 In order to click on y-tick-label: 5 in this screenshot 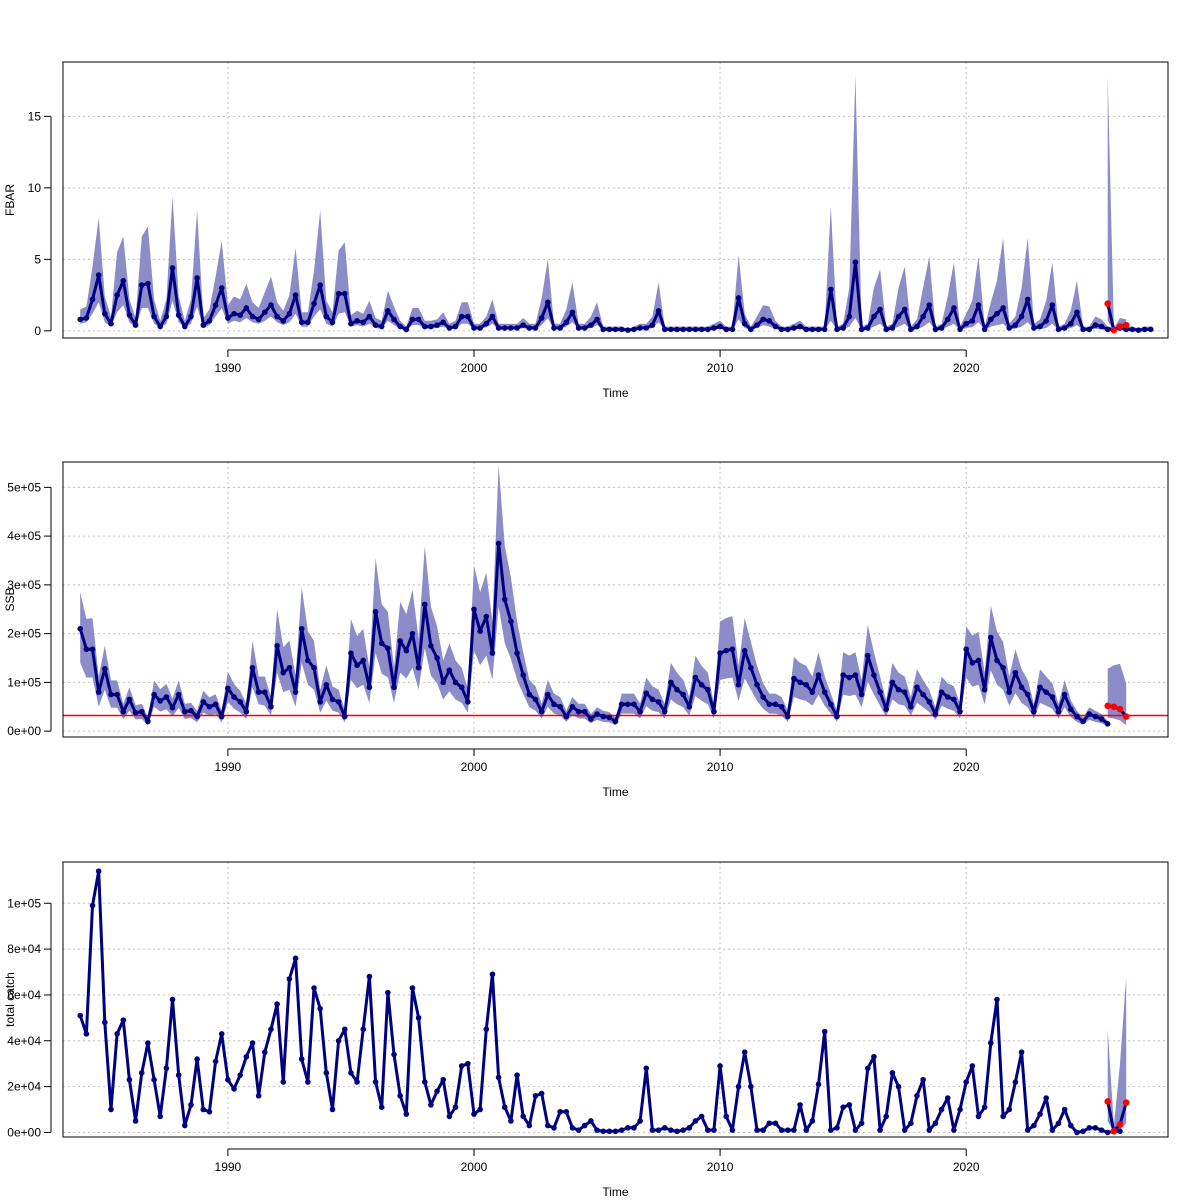, I will do `click(37, 259)`.